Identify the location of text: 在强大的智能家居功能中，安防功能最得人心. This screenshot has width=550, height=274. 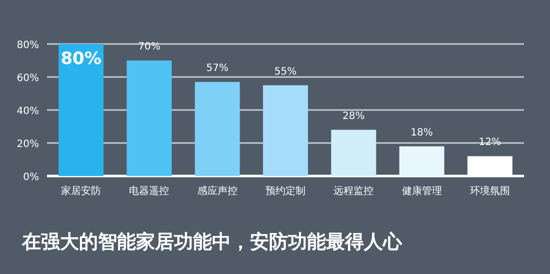
(212, 242).